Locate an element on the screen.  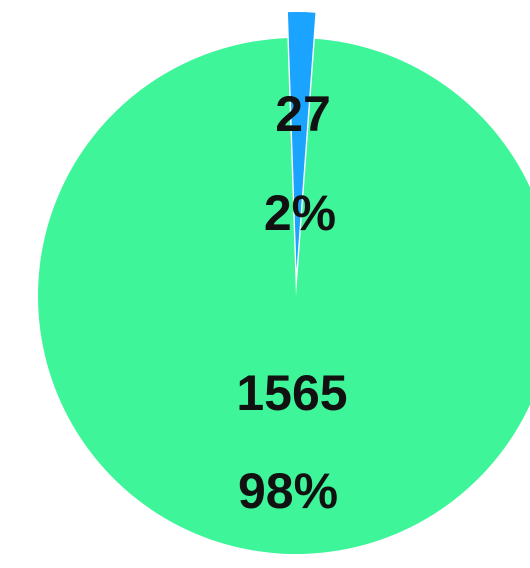
slice-large-percent-label: 98% is located at coordinates (288, 491).